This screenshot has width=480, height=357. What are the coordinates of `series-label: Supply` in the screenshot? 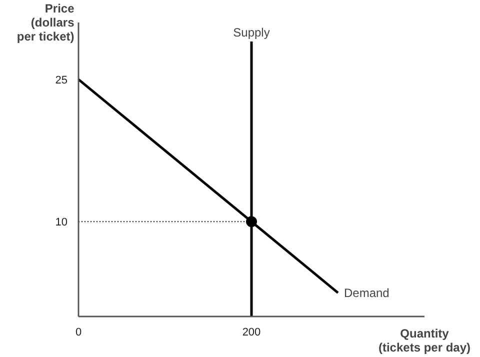 It's located at (251, 32).